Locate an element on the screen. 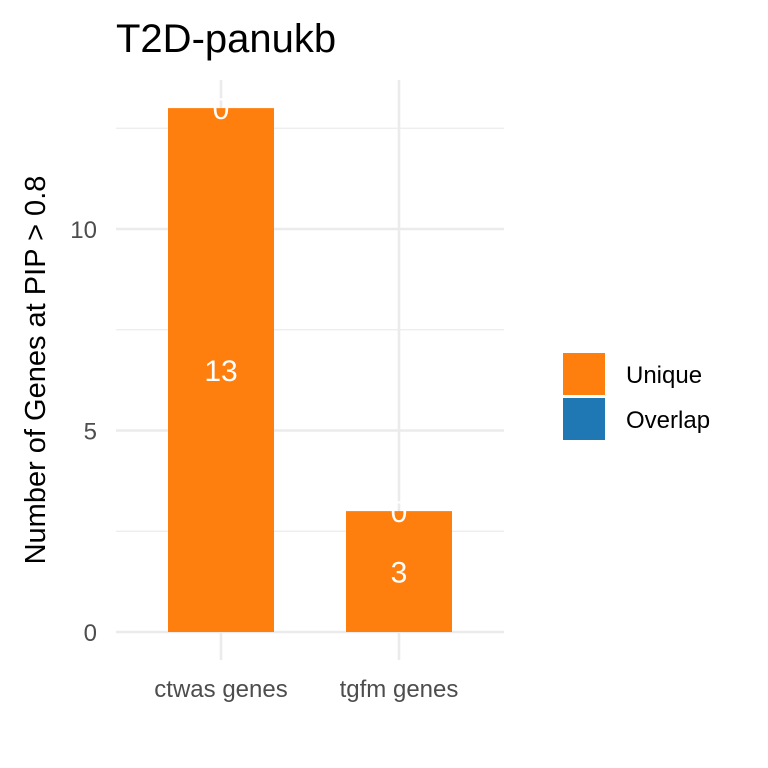 This screenshot has width=768, height=768. y-axis-ticks: 0 5 10 is located at coordinates (83, 432).